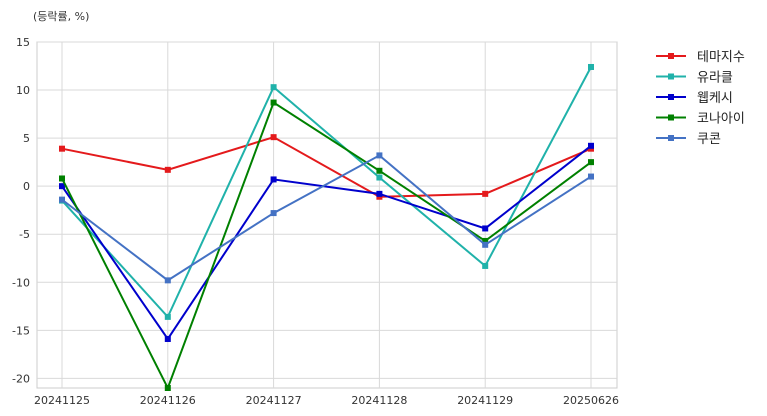  What do you see at coordinates (721, 119) in the screenshot?
I see `legend-label: 코나아이` at bounding box center [721, 119].